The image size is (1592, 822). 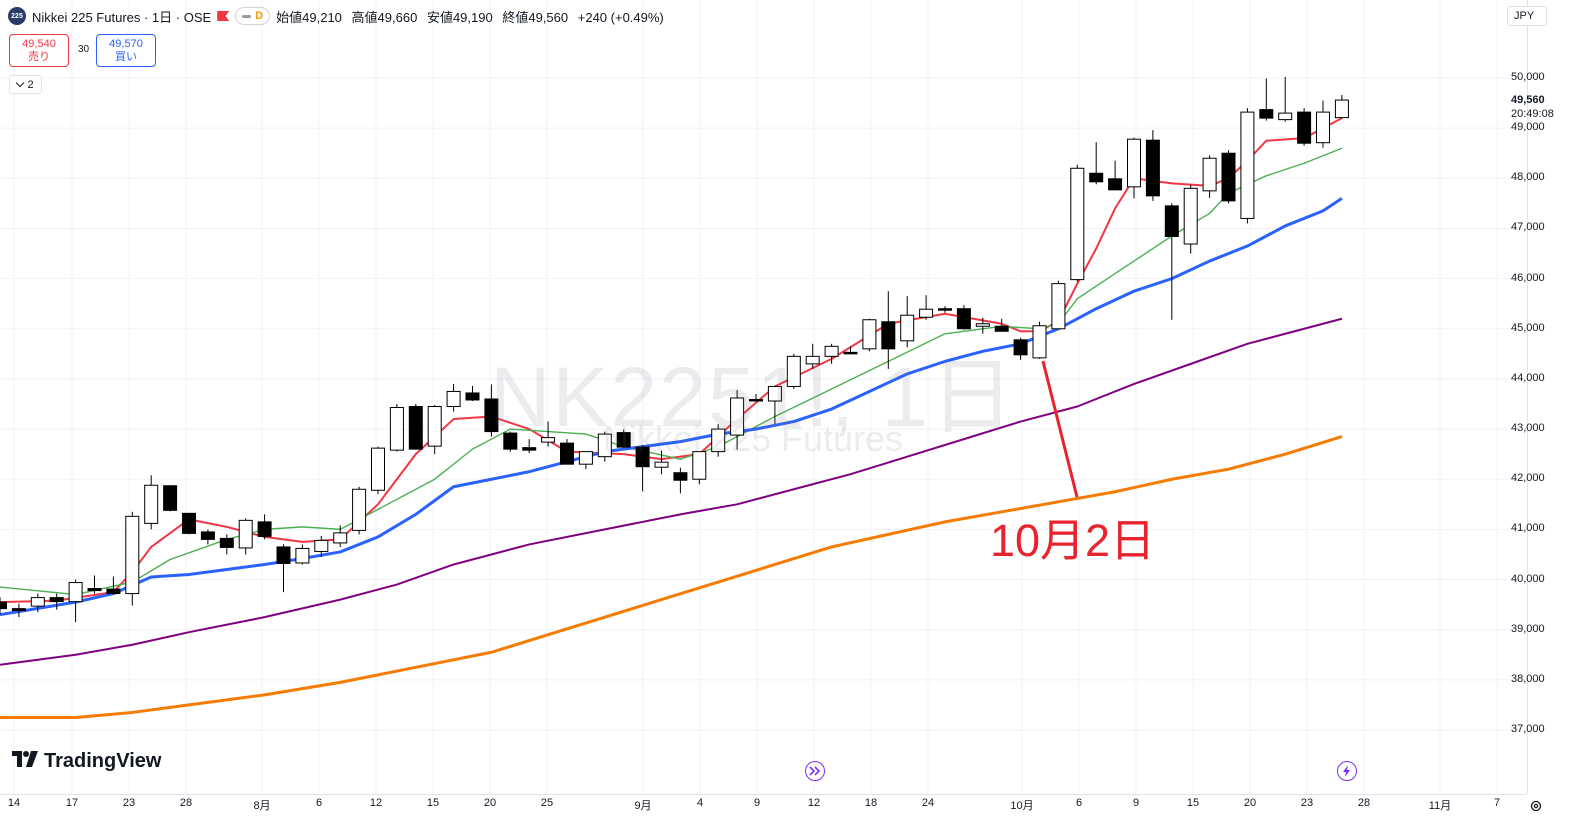 I want to click on price-tick-label: 46,000, so click(x=1528, y=277).